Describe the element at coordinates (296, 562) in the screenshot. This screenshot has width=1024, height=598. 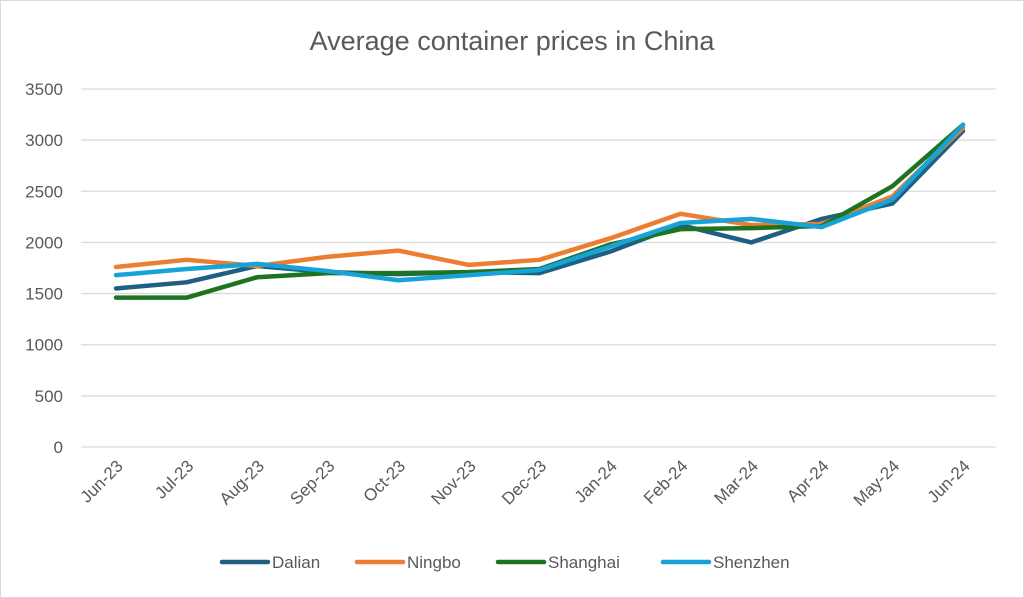
I see `legend-label: Dalian` at that location.